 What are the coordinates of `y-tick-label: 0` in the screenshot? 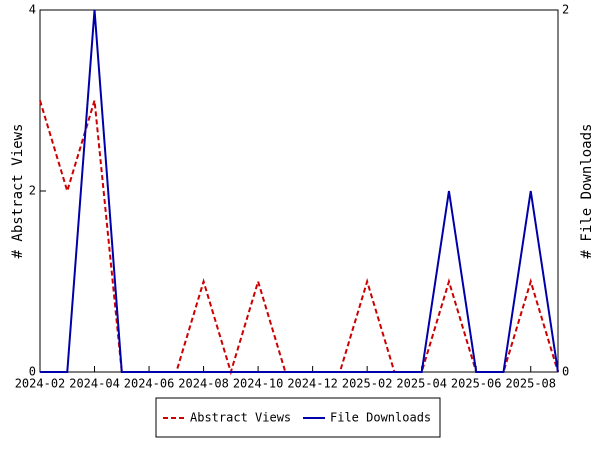 It's located at (32, 372).